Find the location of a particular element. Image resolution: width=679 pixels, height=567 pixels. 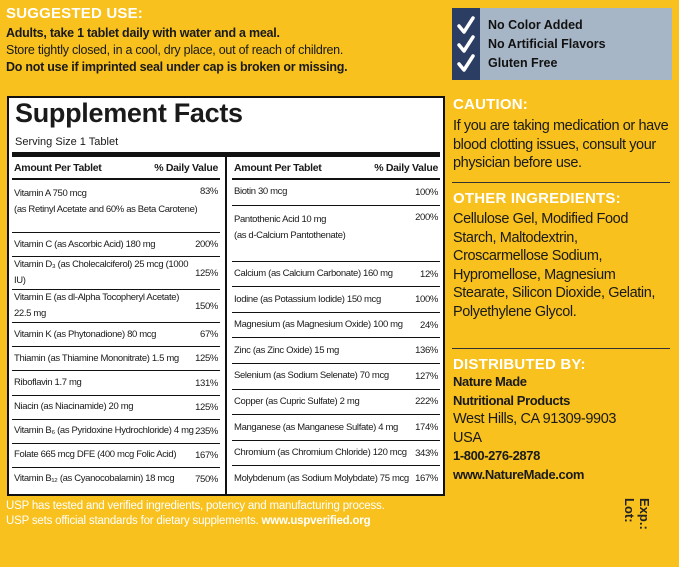

amount: Biotin 30 mcg is located at coordinates (261, 192).